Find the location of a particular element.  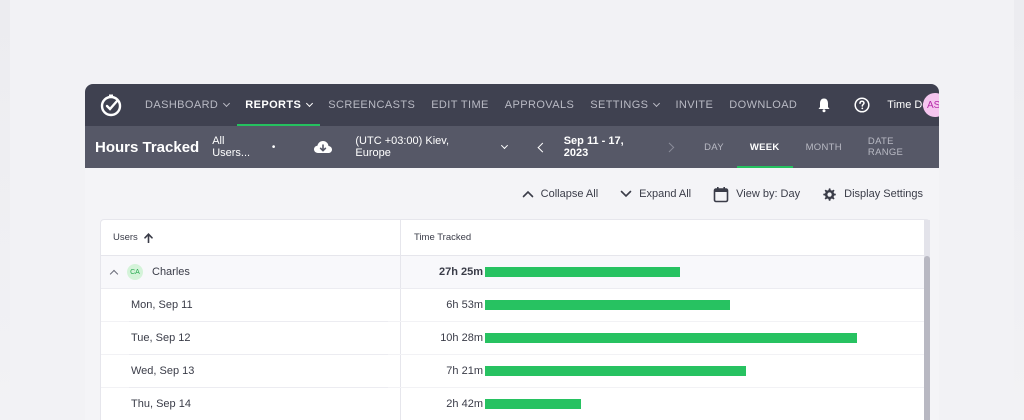

time-cell: 27h 25m is located at coordinates (665, 272).